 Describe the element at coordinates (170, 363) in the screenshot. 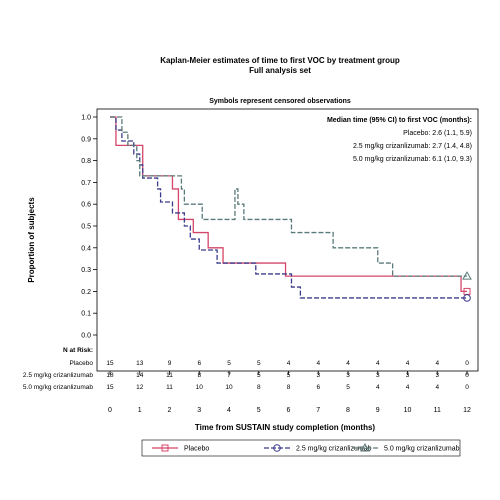

I see `risk-value: 9` at that location.